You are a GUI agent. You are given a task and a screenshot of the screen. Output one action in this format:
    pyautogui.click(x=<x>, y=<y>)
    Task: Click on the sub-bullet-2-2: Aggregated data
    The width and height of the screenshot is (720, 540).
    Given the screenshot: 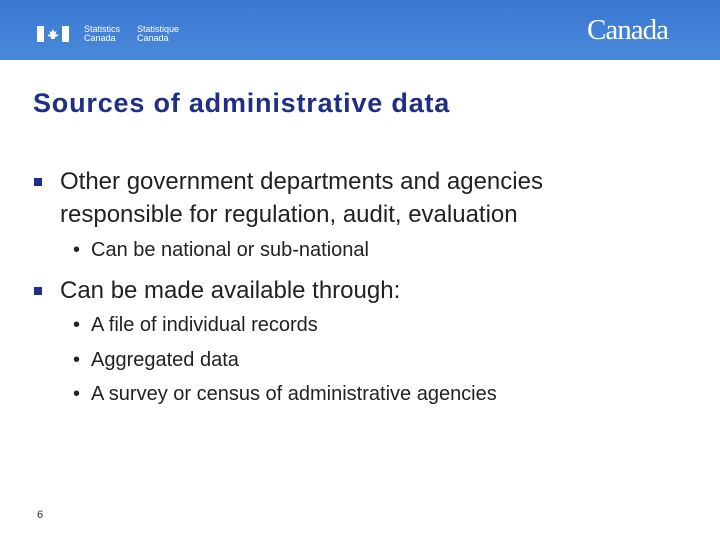 What is the action you would take?
    pyautogui.click(x=165, y=360)
    